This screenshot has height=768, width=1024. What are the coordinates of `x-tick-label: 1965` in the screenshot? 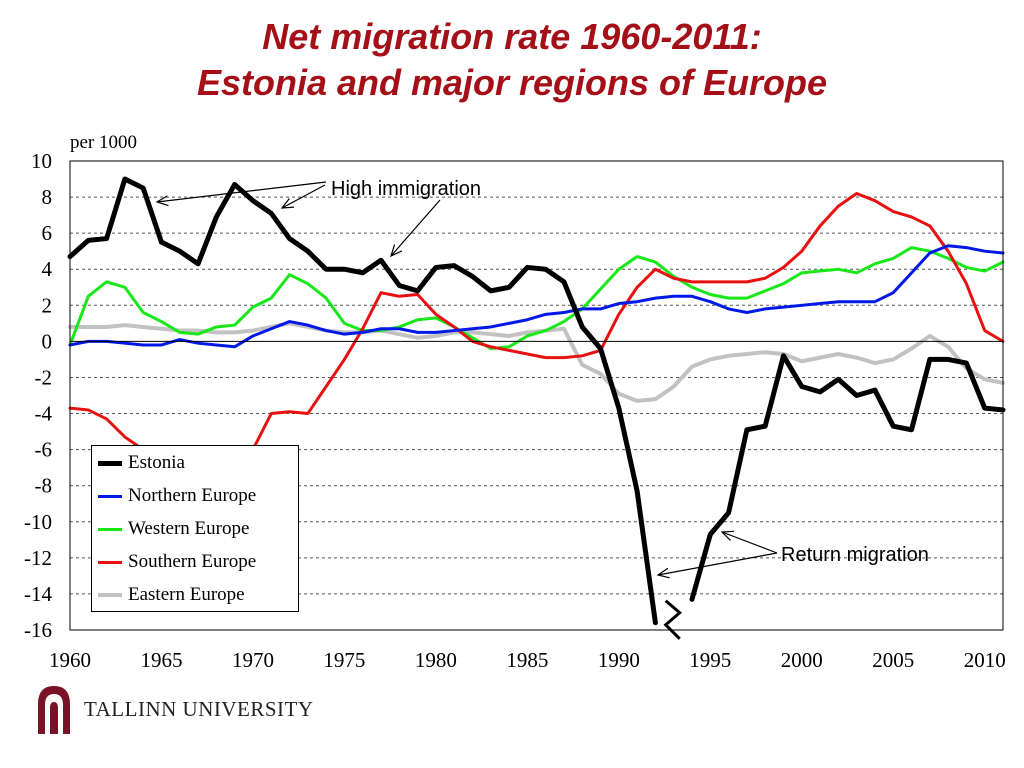 It's located at (161, 660).